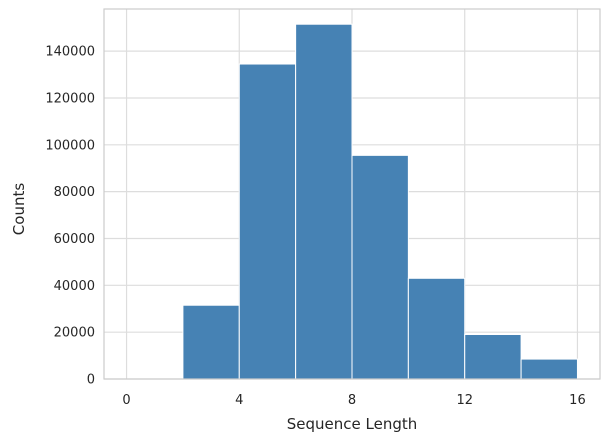  What do you see at coordinates (464, 400) in the screenshot?
I see `x-tick-label: 12` at bounding box center [464, 400].